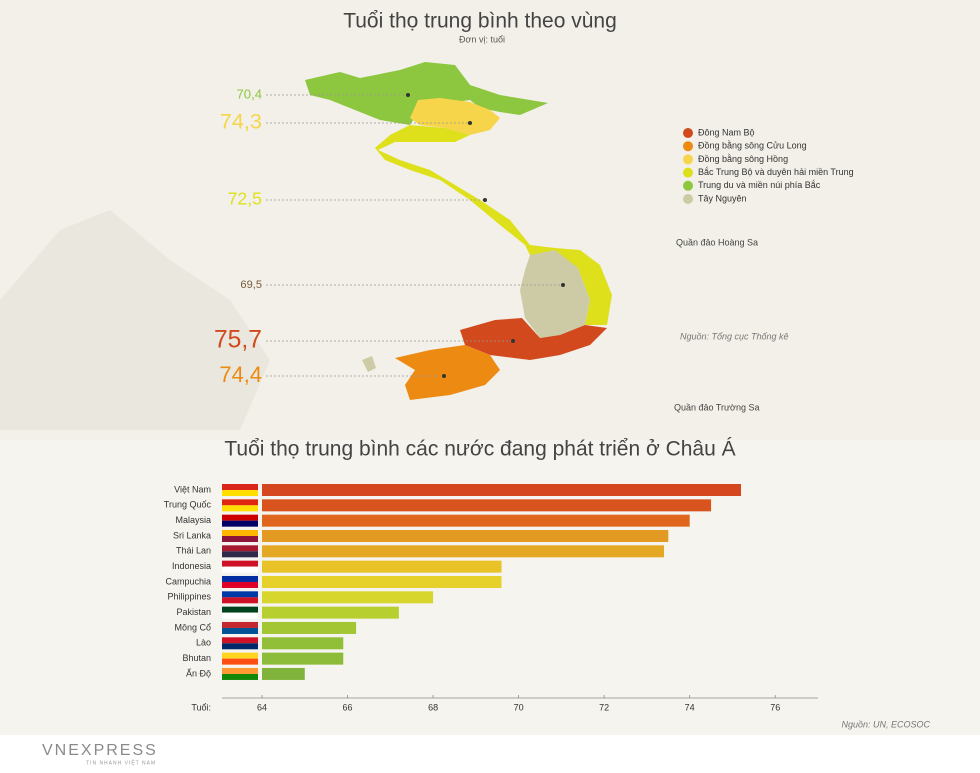  What do you see at coordinates (717, 242) in the screenshot?
I see `island-label: Quần đảo Hoàng Sa` at bounding box center [717, 242].